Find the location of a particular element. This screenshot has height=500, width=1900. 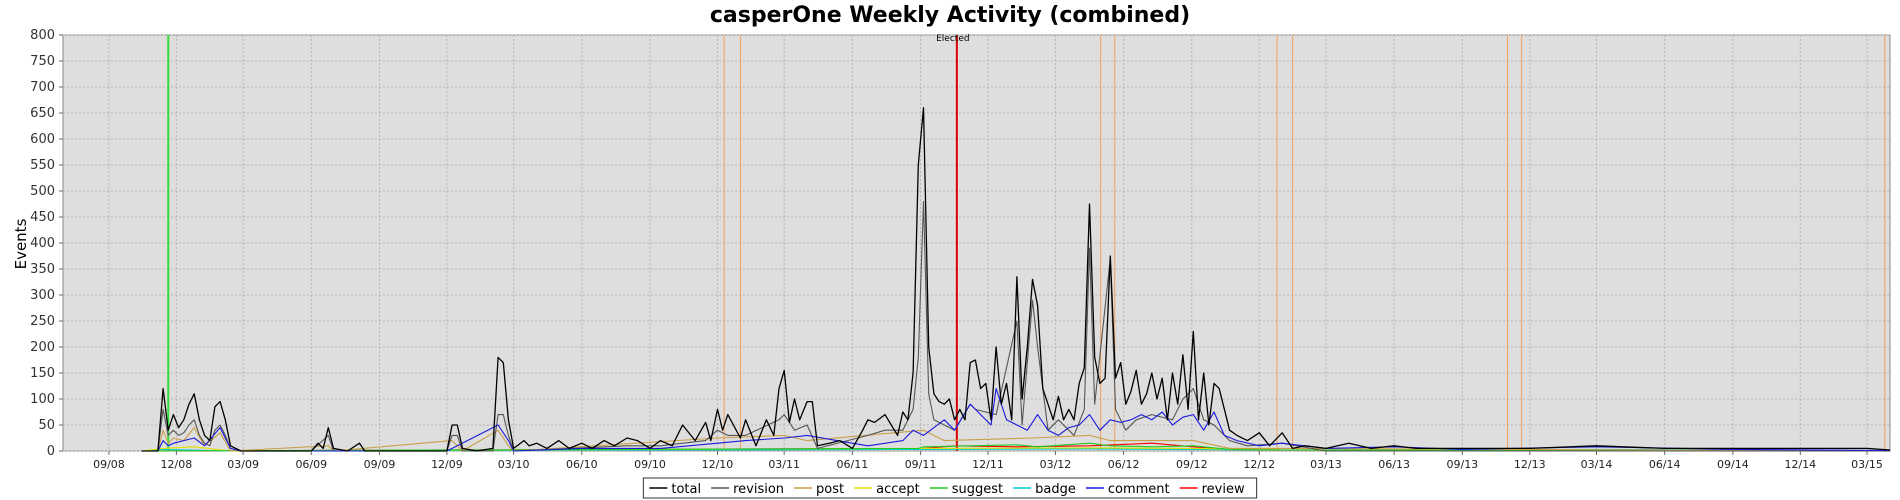

x-tick-label: 12/11 is located at coordinates (988, 464).